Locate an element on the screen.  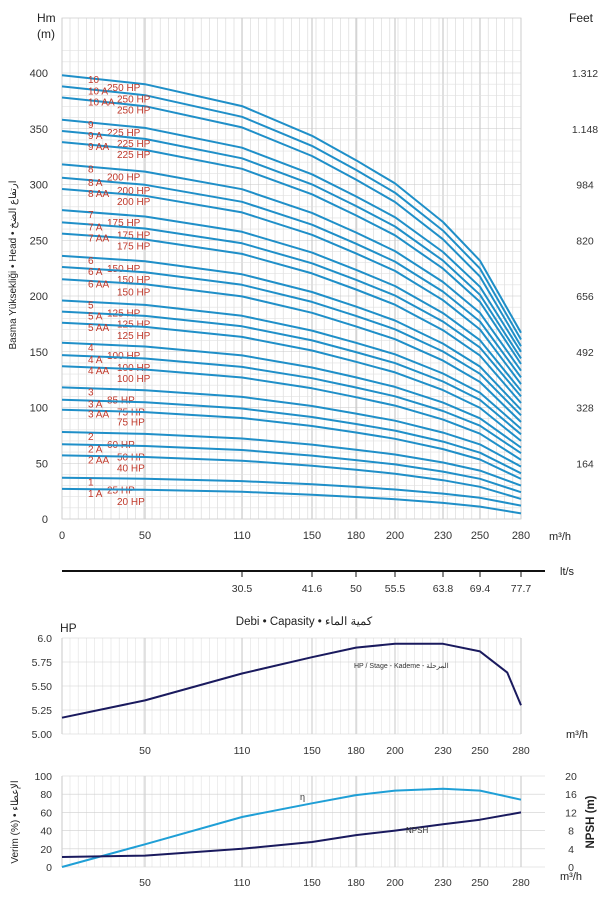
eff-x-unit: m³/h is located at coordinates (571, 877).